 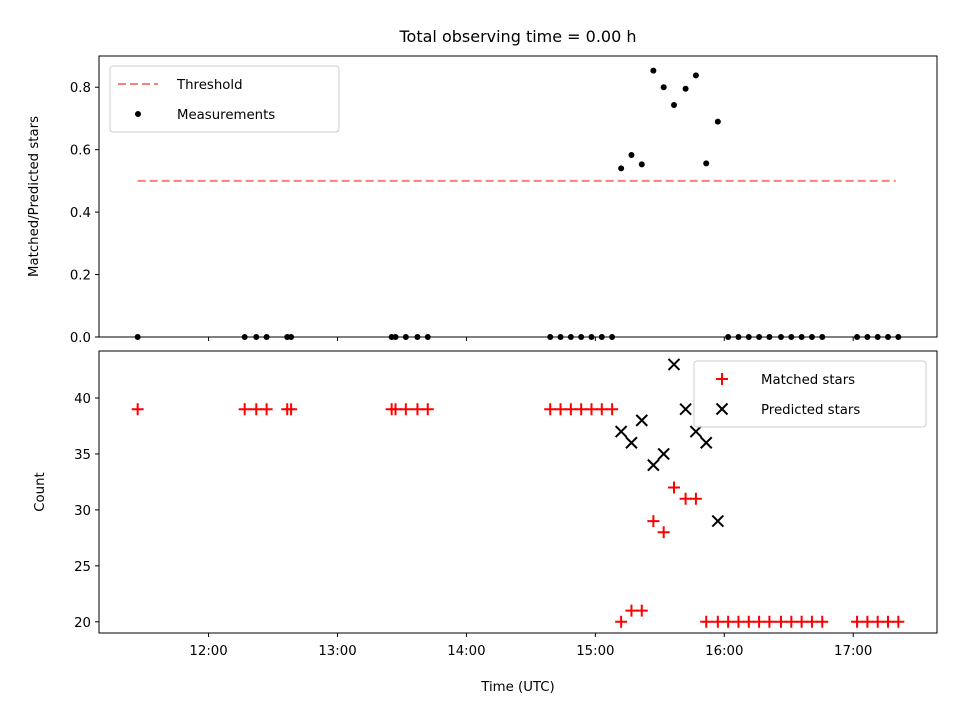 What do you see at coordinates (724, 651) in the screenshot?
I see `x-tick-label: 16:00` at bounding box center [724, 651].